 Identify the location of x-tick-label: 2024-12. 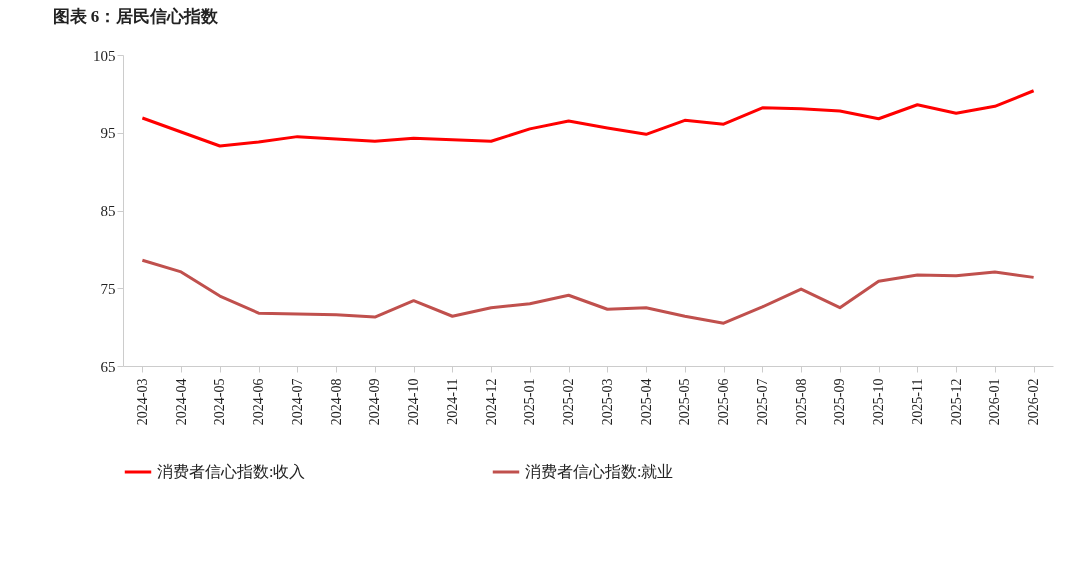
(491, 402).